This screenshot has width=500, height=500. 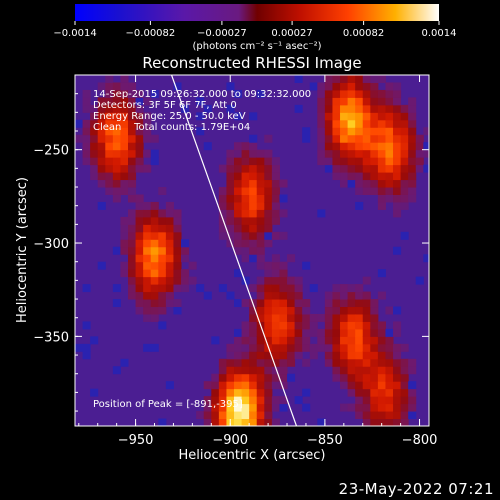 I want to click on y-axis-label: Heliocentric Y (arcsec), so click(x=22, y=250).